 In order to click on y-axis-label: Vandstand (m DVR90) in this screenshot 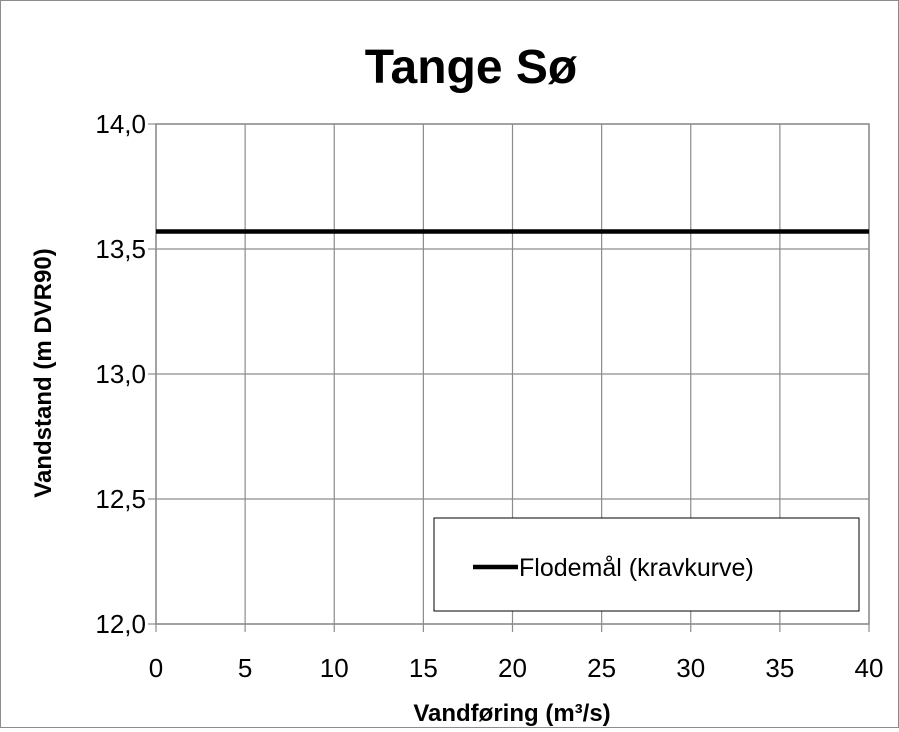, I will do `click(43, 372)`.